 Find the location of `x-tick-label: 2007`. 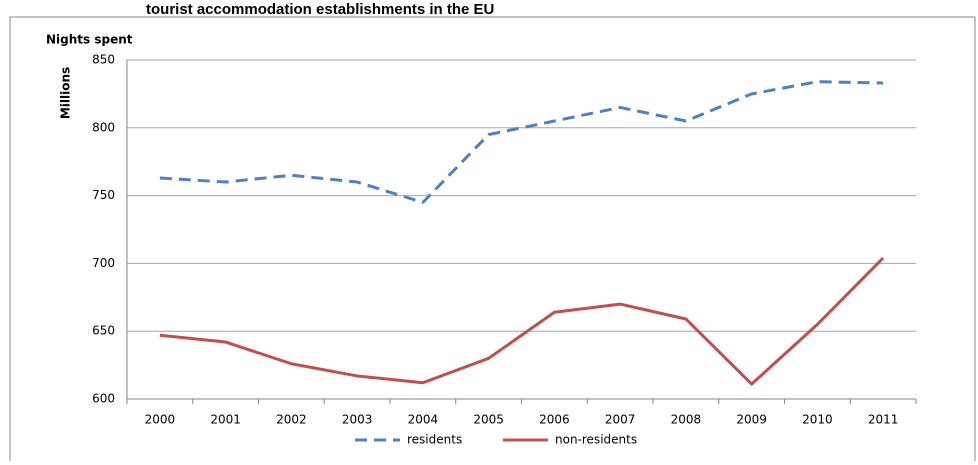

x-tick-label: 2007 is located at coordinates (620, 420).